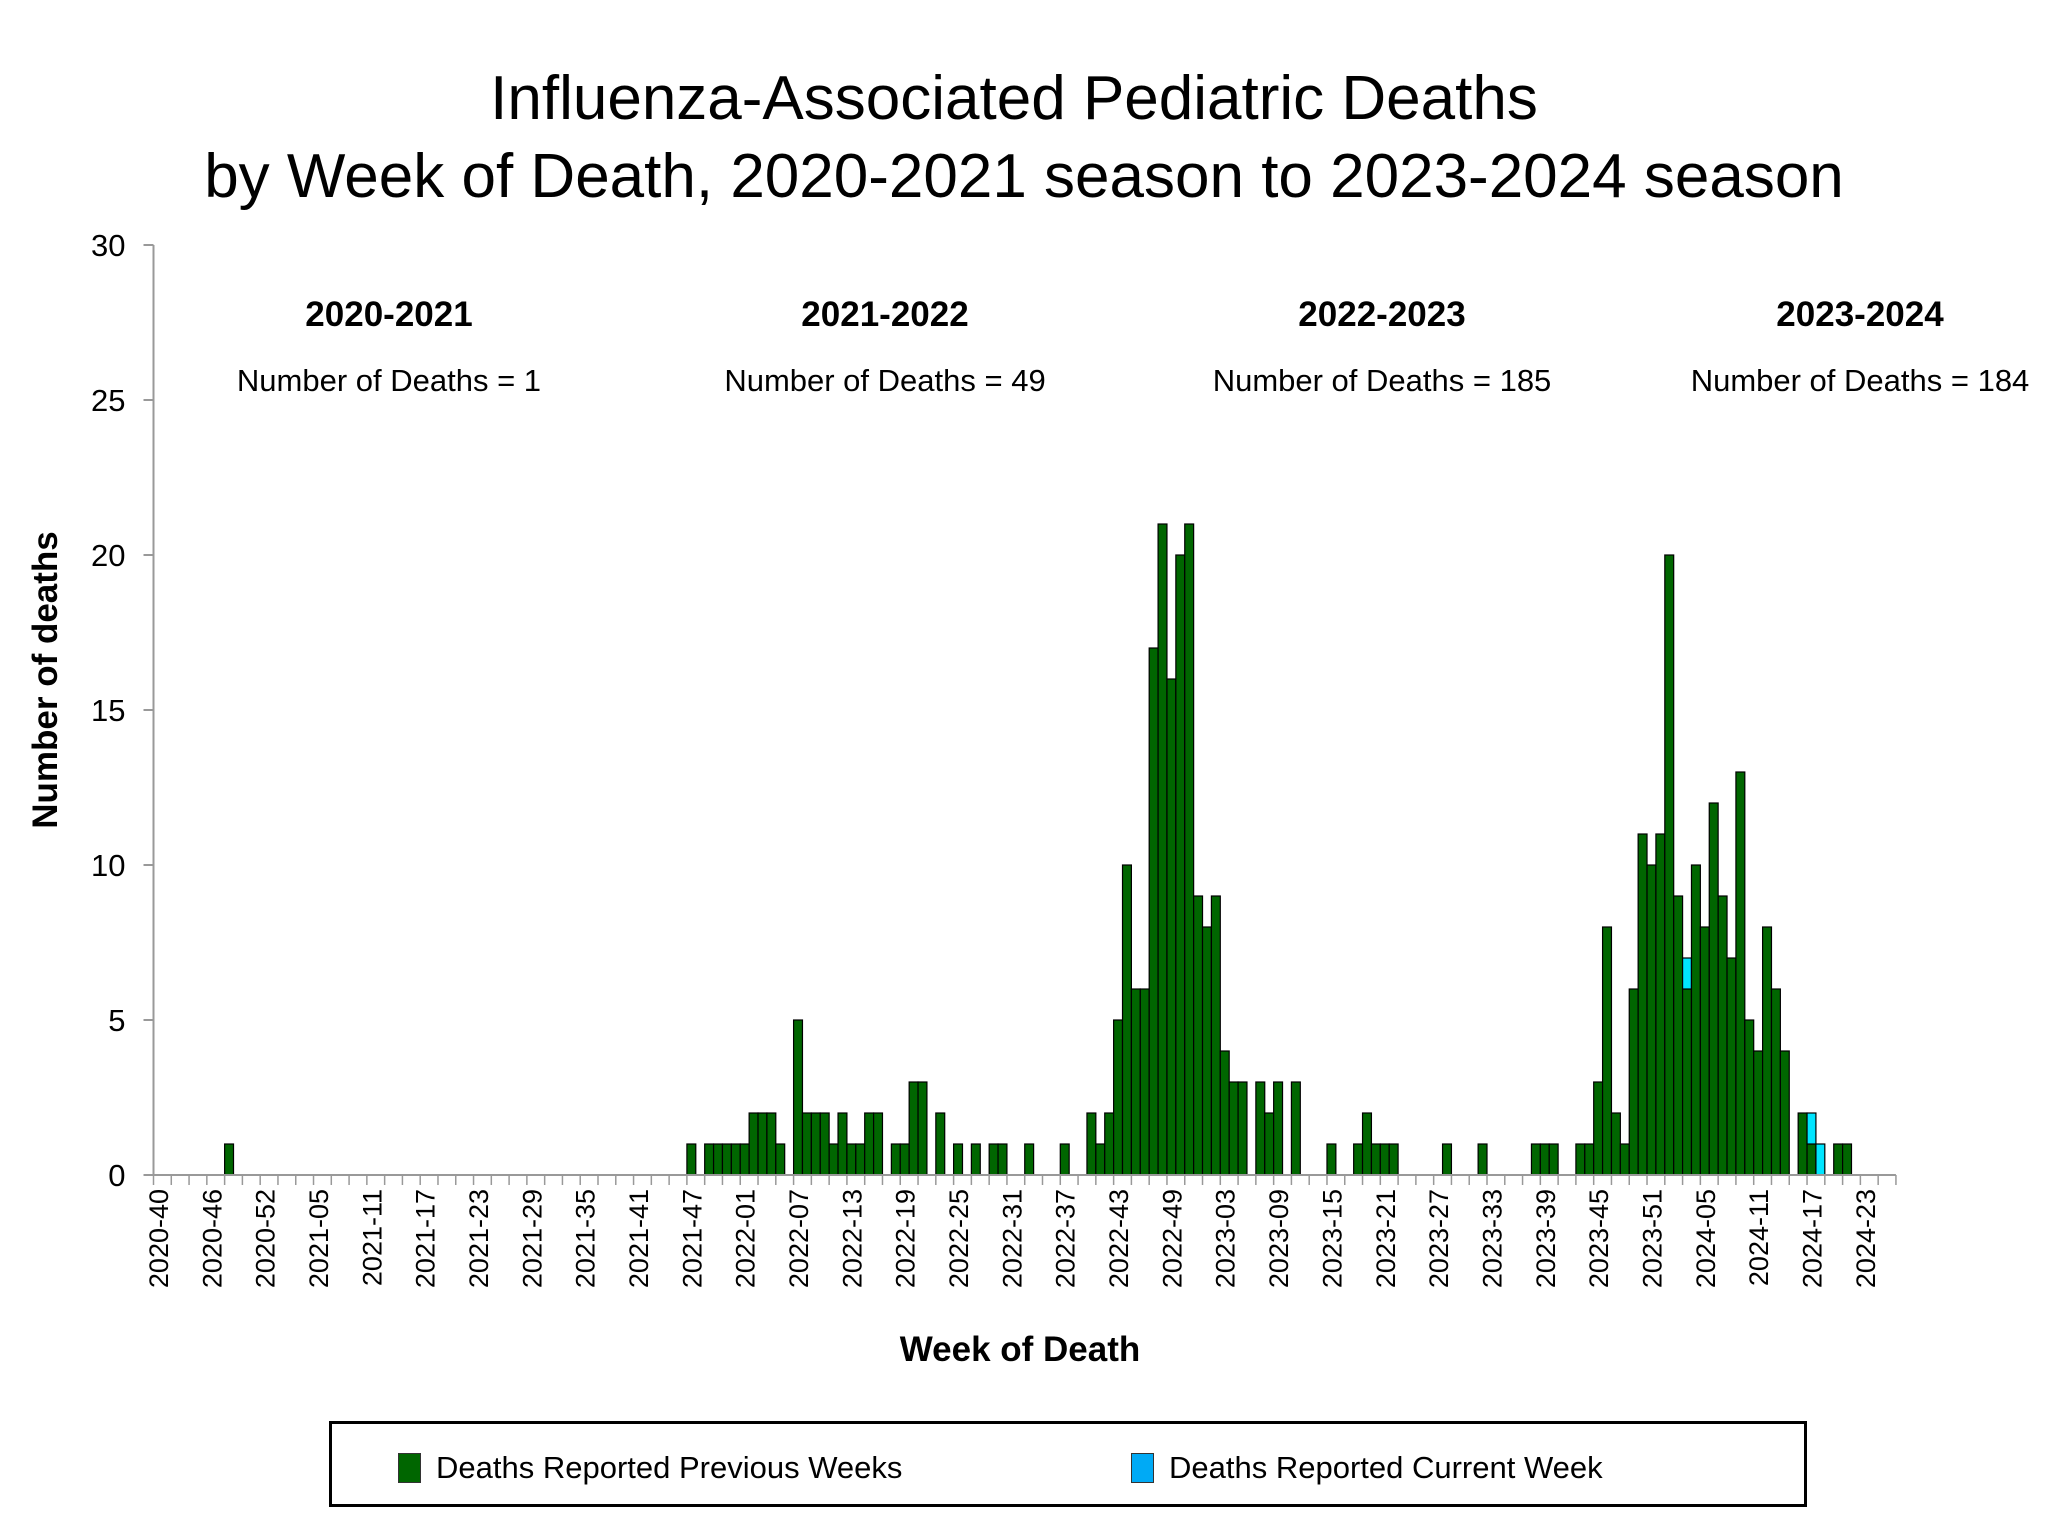  I want to click on x-tick-label: 2021-47, so click(692, 1238).